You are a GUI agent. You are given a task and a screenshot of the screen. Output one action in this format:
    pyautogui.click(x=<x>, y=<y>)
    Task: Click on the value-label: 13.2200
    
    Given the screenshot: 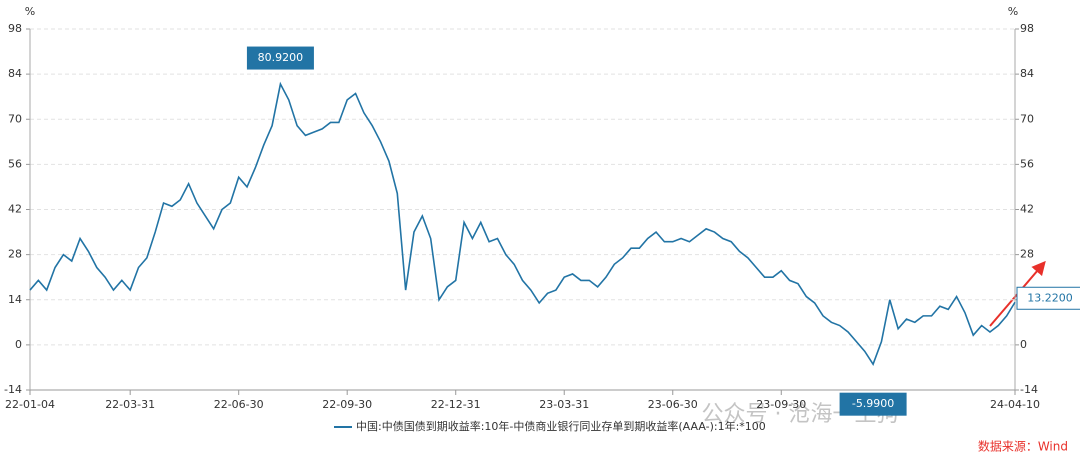 What is the action you would take?
    pyautogui.click(x=1048, y=298)
    